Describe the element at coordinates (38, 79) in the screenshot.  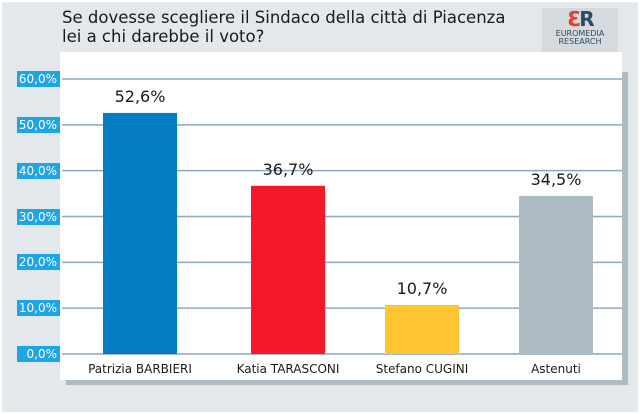
I see `y-tick-label: 60,0%` at that location.